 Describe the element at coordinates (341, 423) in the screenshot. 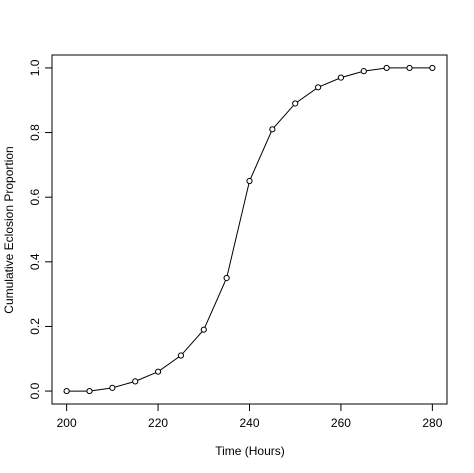

I see `x-tick-label: 260` at that location.